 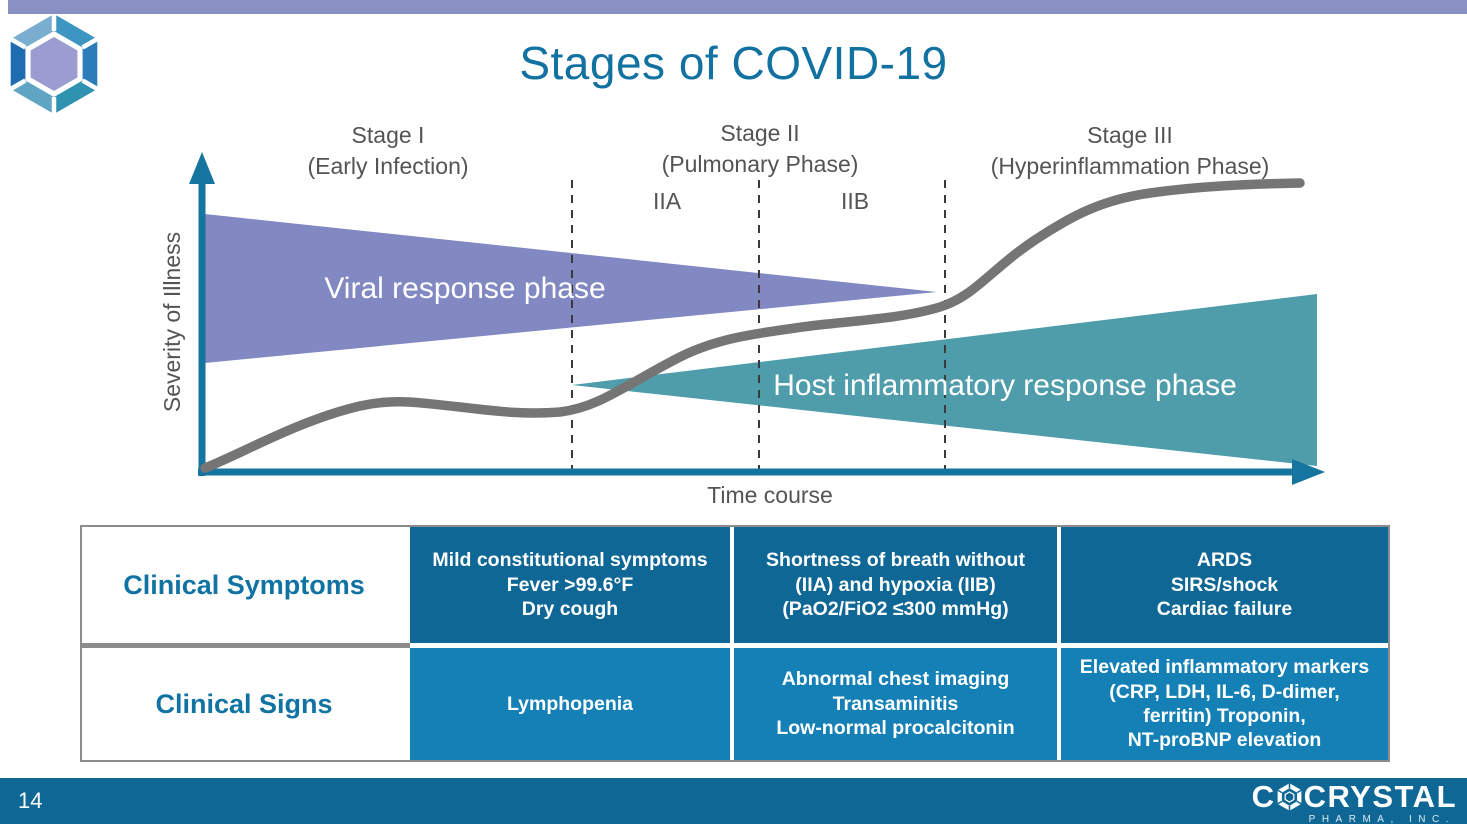 I want to click on footer-brand: C, so click(x=1354, y=802).